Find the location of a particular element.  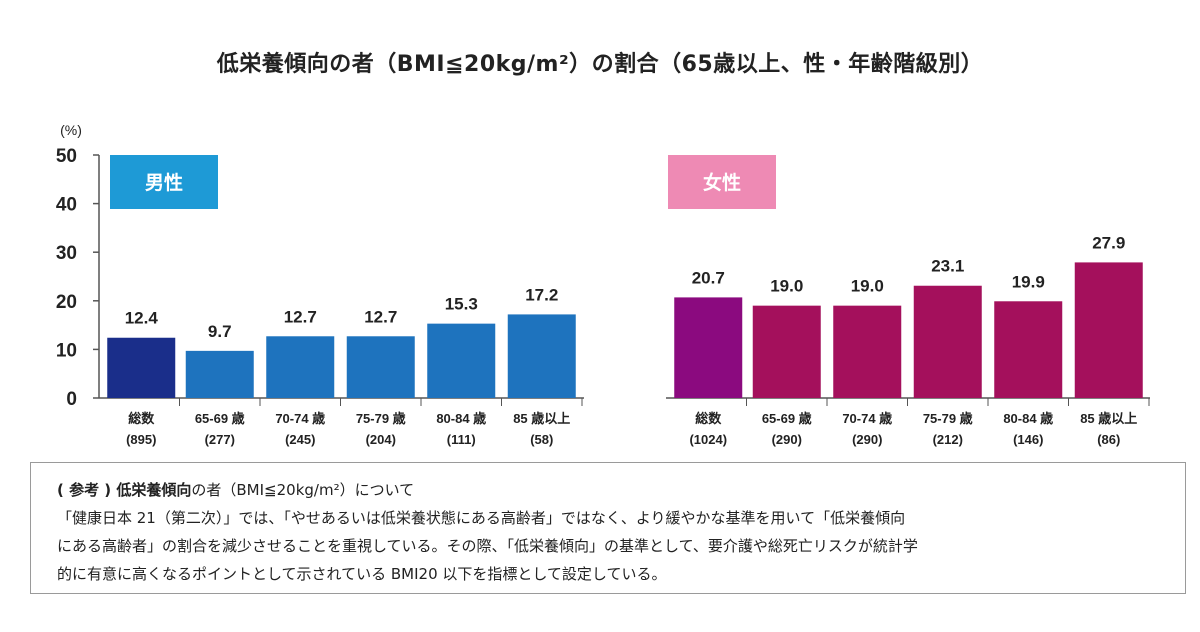

count-label: (111) is located at coordinates (461, 439).